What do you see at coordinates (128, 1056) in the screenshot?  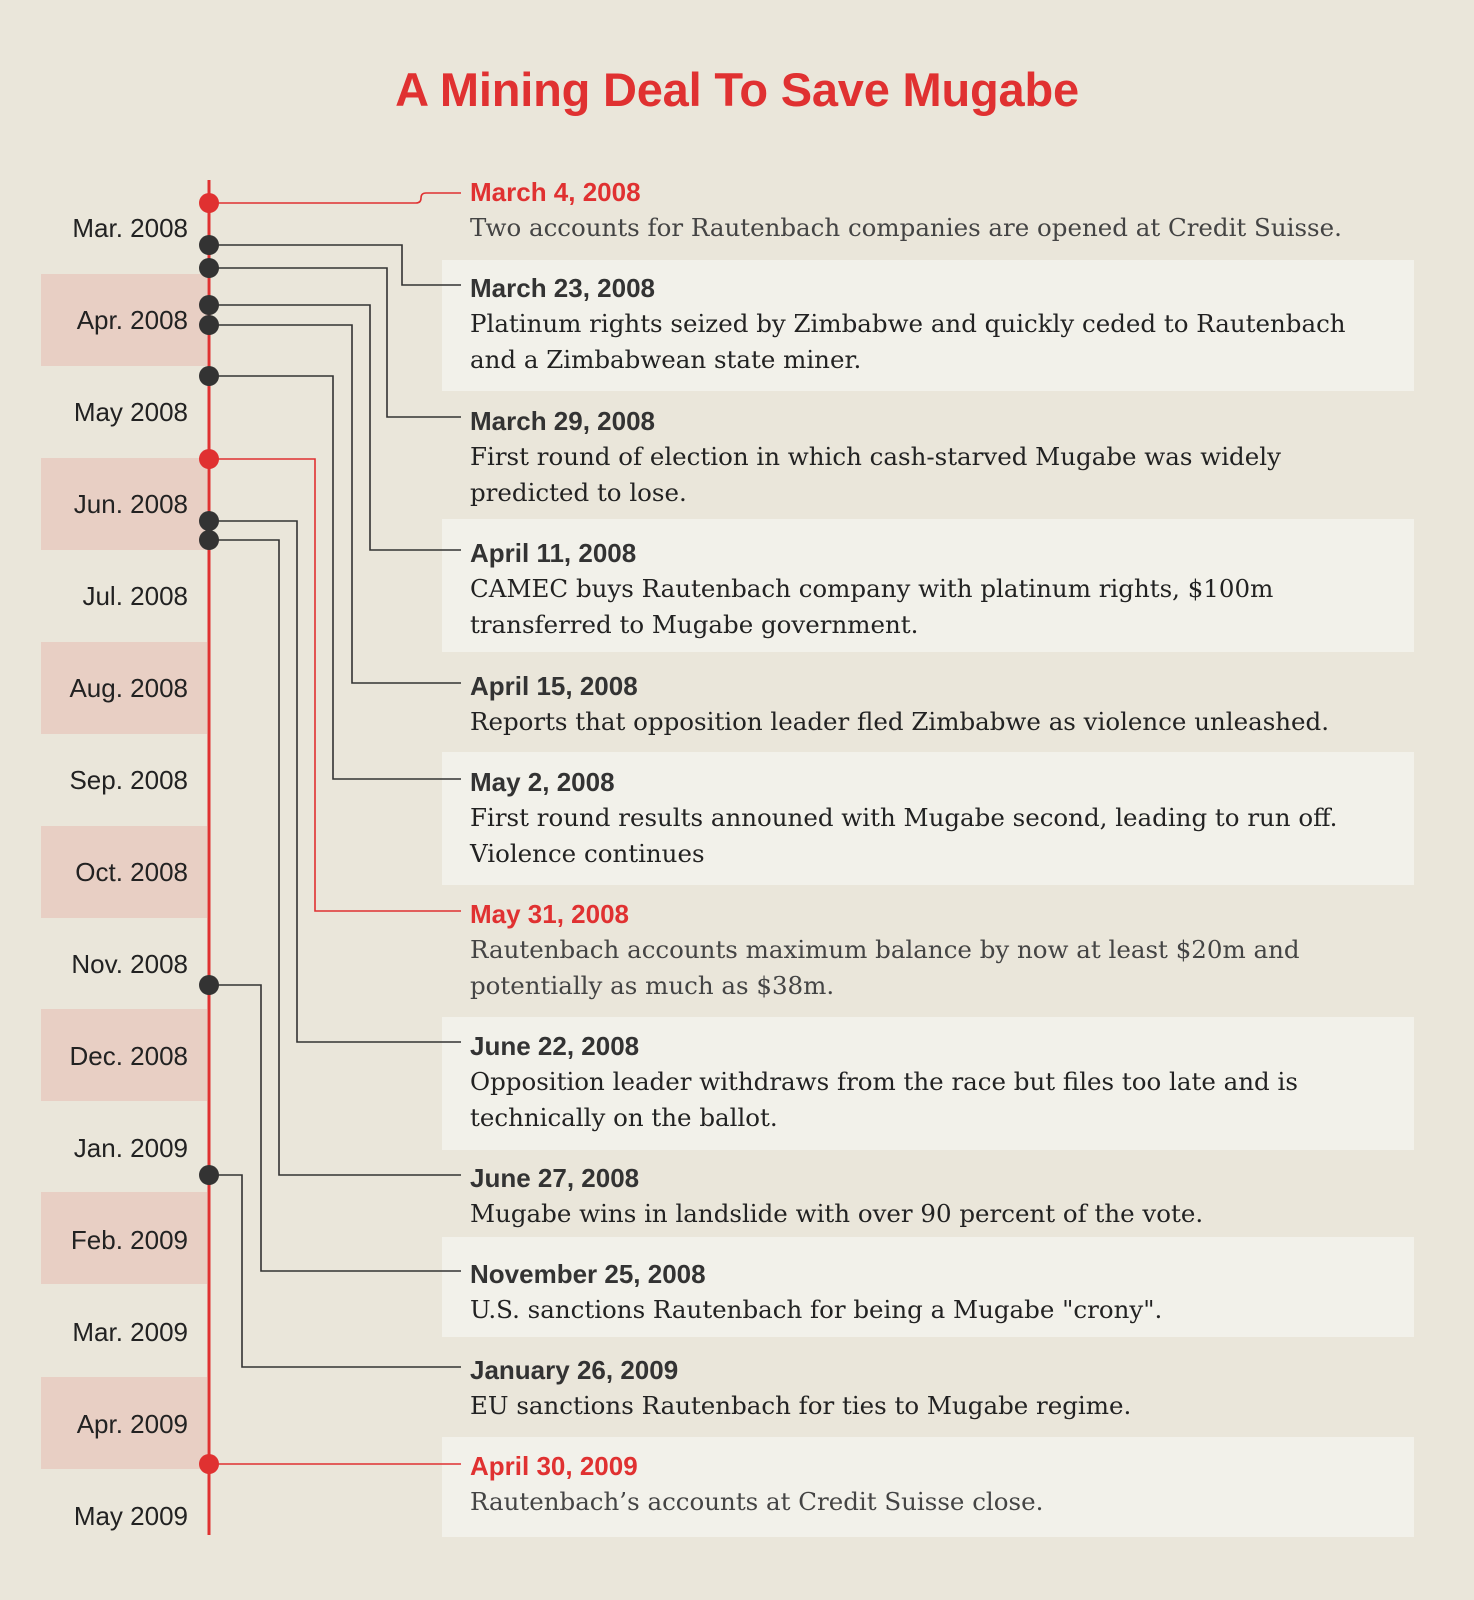 I see `month-label: Dec. 2008` at bounding box center [128, 1056].